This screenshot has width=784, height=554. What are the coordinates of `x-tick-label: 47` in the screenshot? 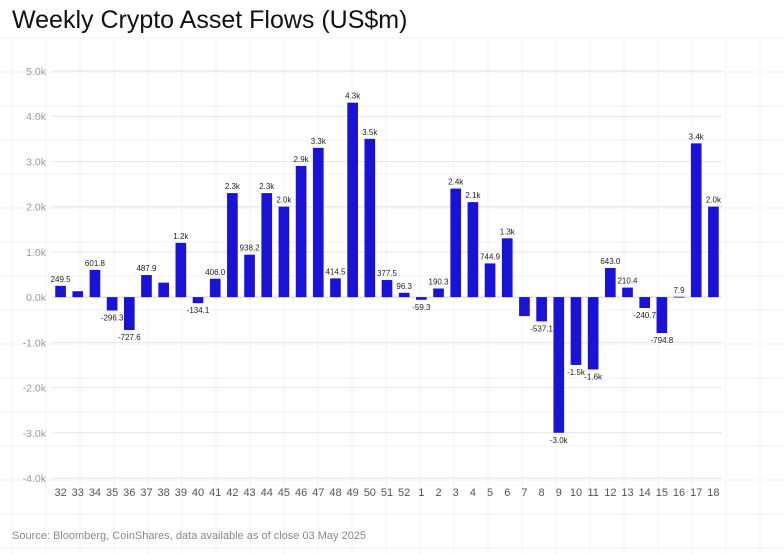 It's located at (318, 493).